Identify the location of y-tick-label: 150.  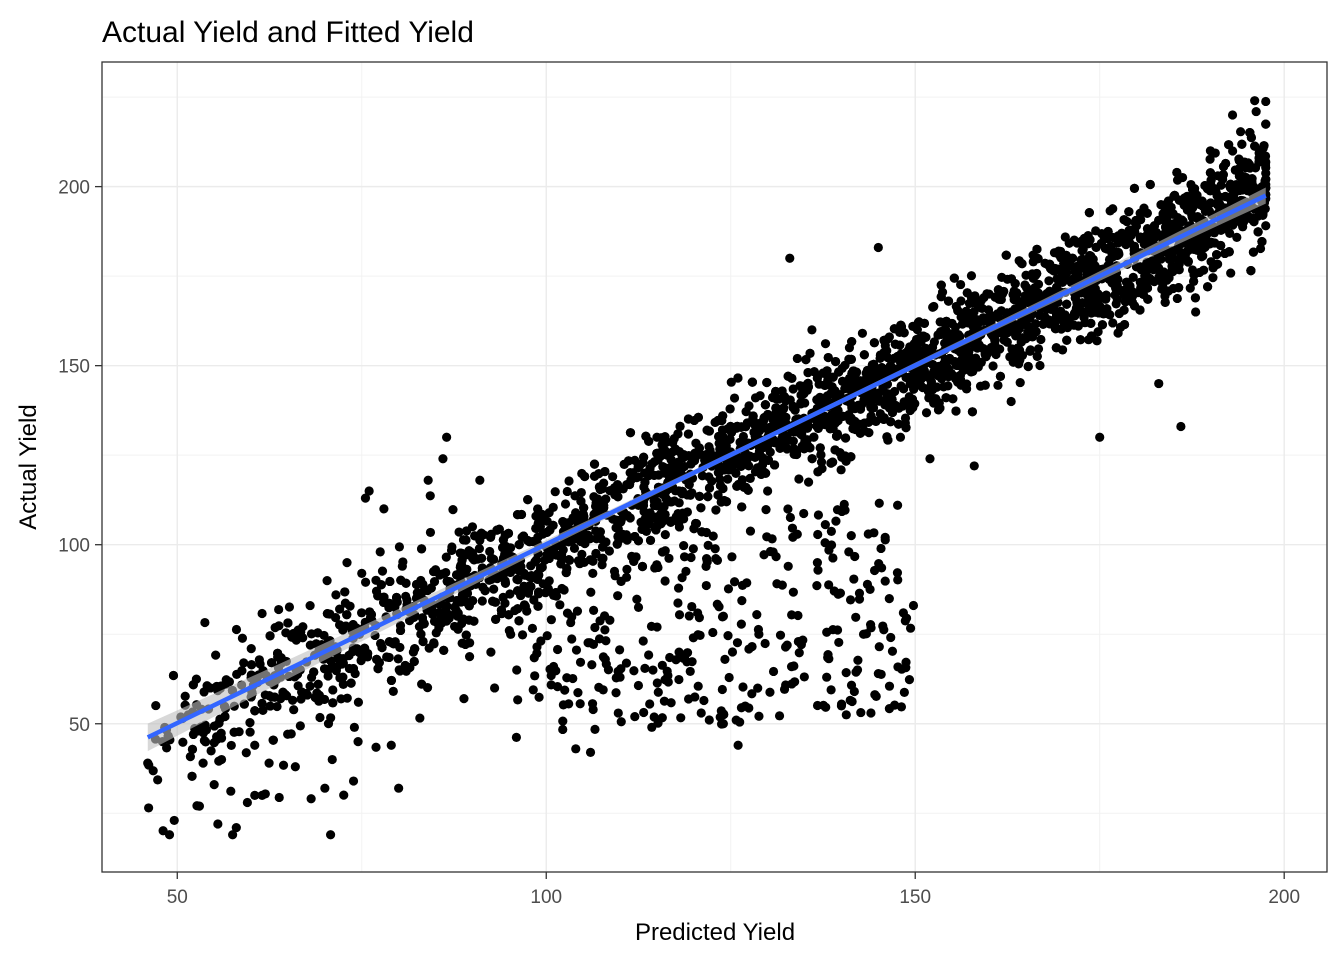
(74, 367).